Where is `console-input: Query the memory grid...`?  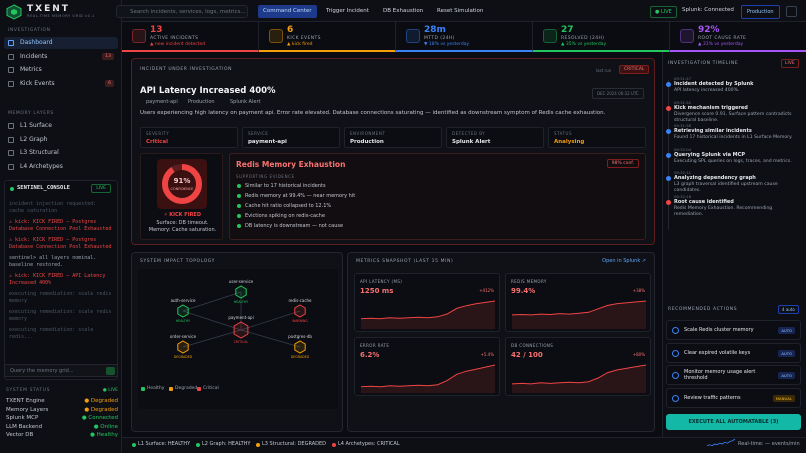
console-input: Query the memory grid... is located at coordinates (61, 370).